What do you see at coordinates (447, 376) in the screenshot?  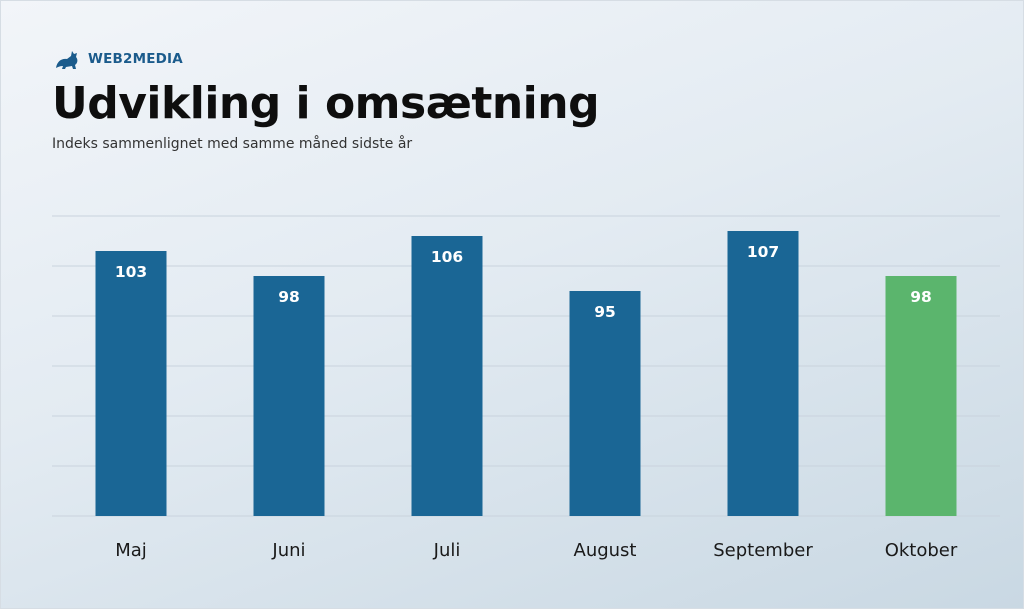 I see `bar-juli` at bounding box center [447, 376].